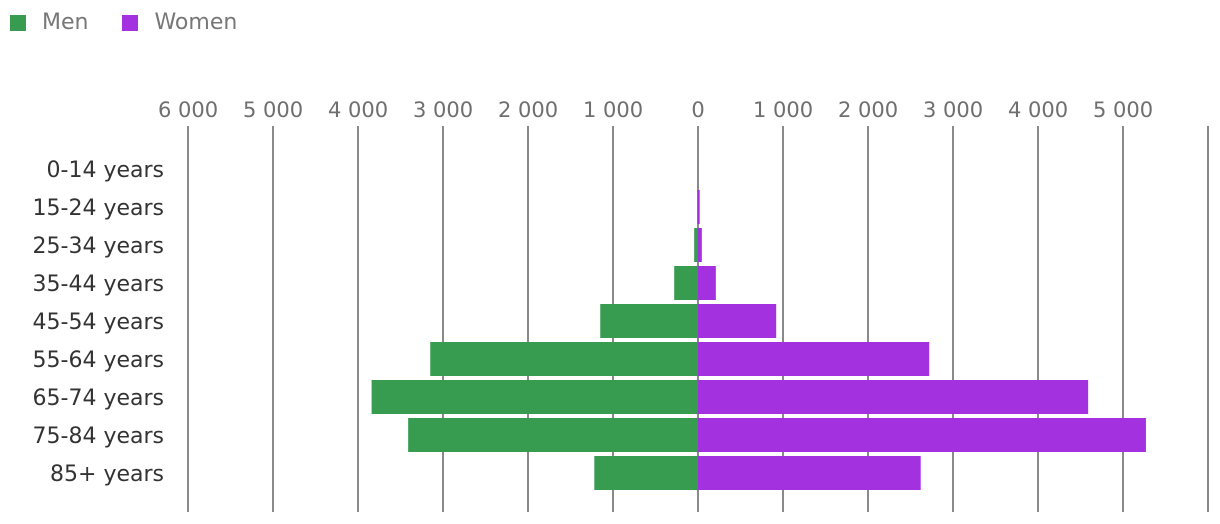 The width and height of the screenshot is (1220, 524). I want to click on category-label: 85+ years, so click(107, 474).